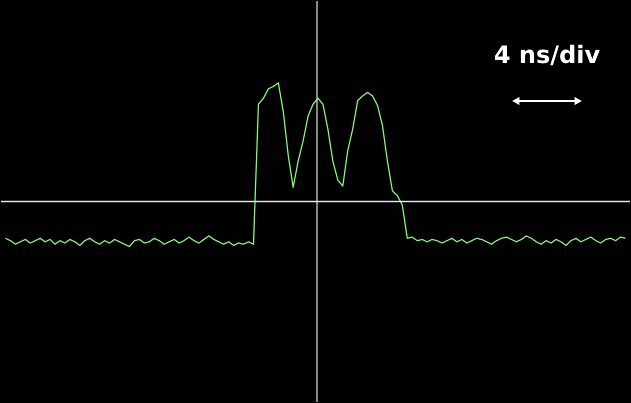  Describe the element at coordinates (547, 55) in the screenshot. I see `text: 4 ns/div` at that location.